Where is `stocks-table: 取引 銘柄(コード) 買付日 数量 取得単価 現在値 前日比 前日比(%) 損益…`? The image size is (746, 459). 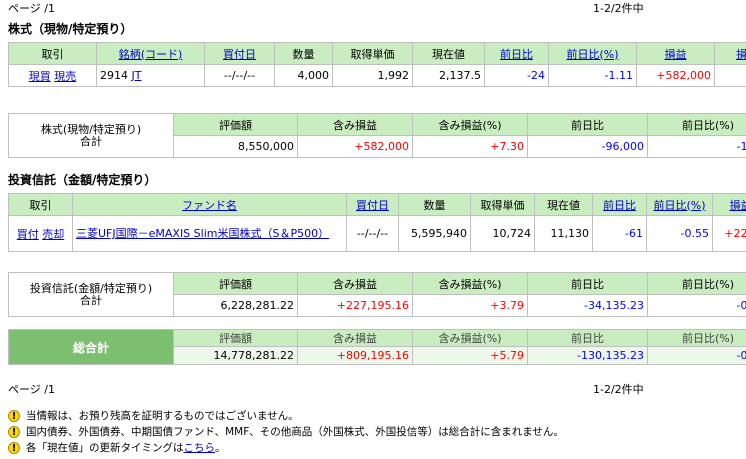
stocks-table: 取引 銘柄(コード) 買付日 数量 取得単価 現在値 前日比 前日比(%) 損益… is located at coordinates (377, 64).